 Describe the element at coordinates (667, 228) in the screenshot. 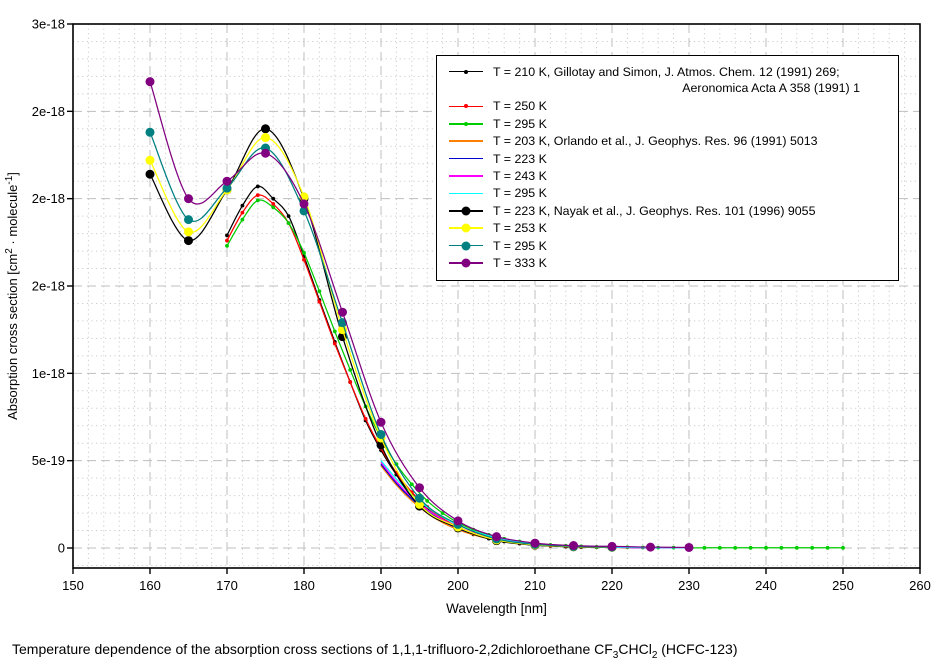

I see `legend-item-nayak-253K: T = 253 K` at that location.